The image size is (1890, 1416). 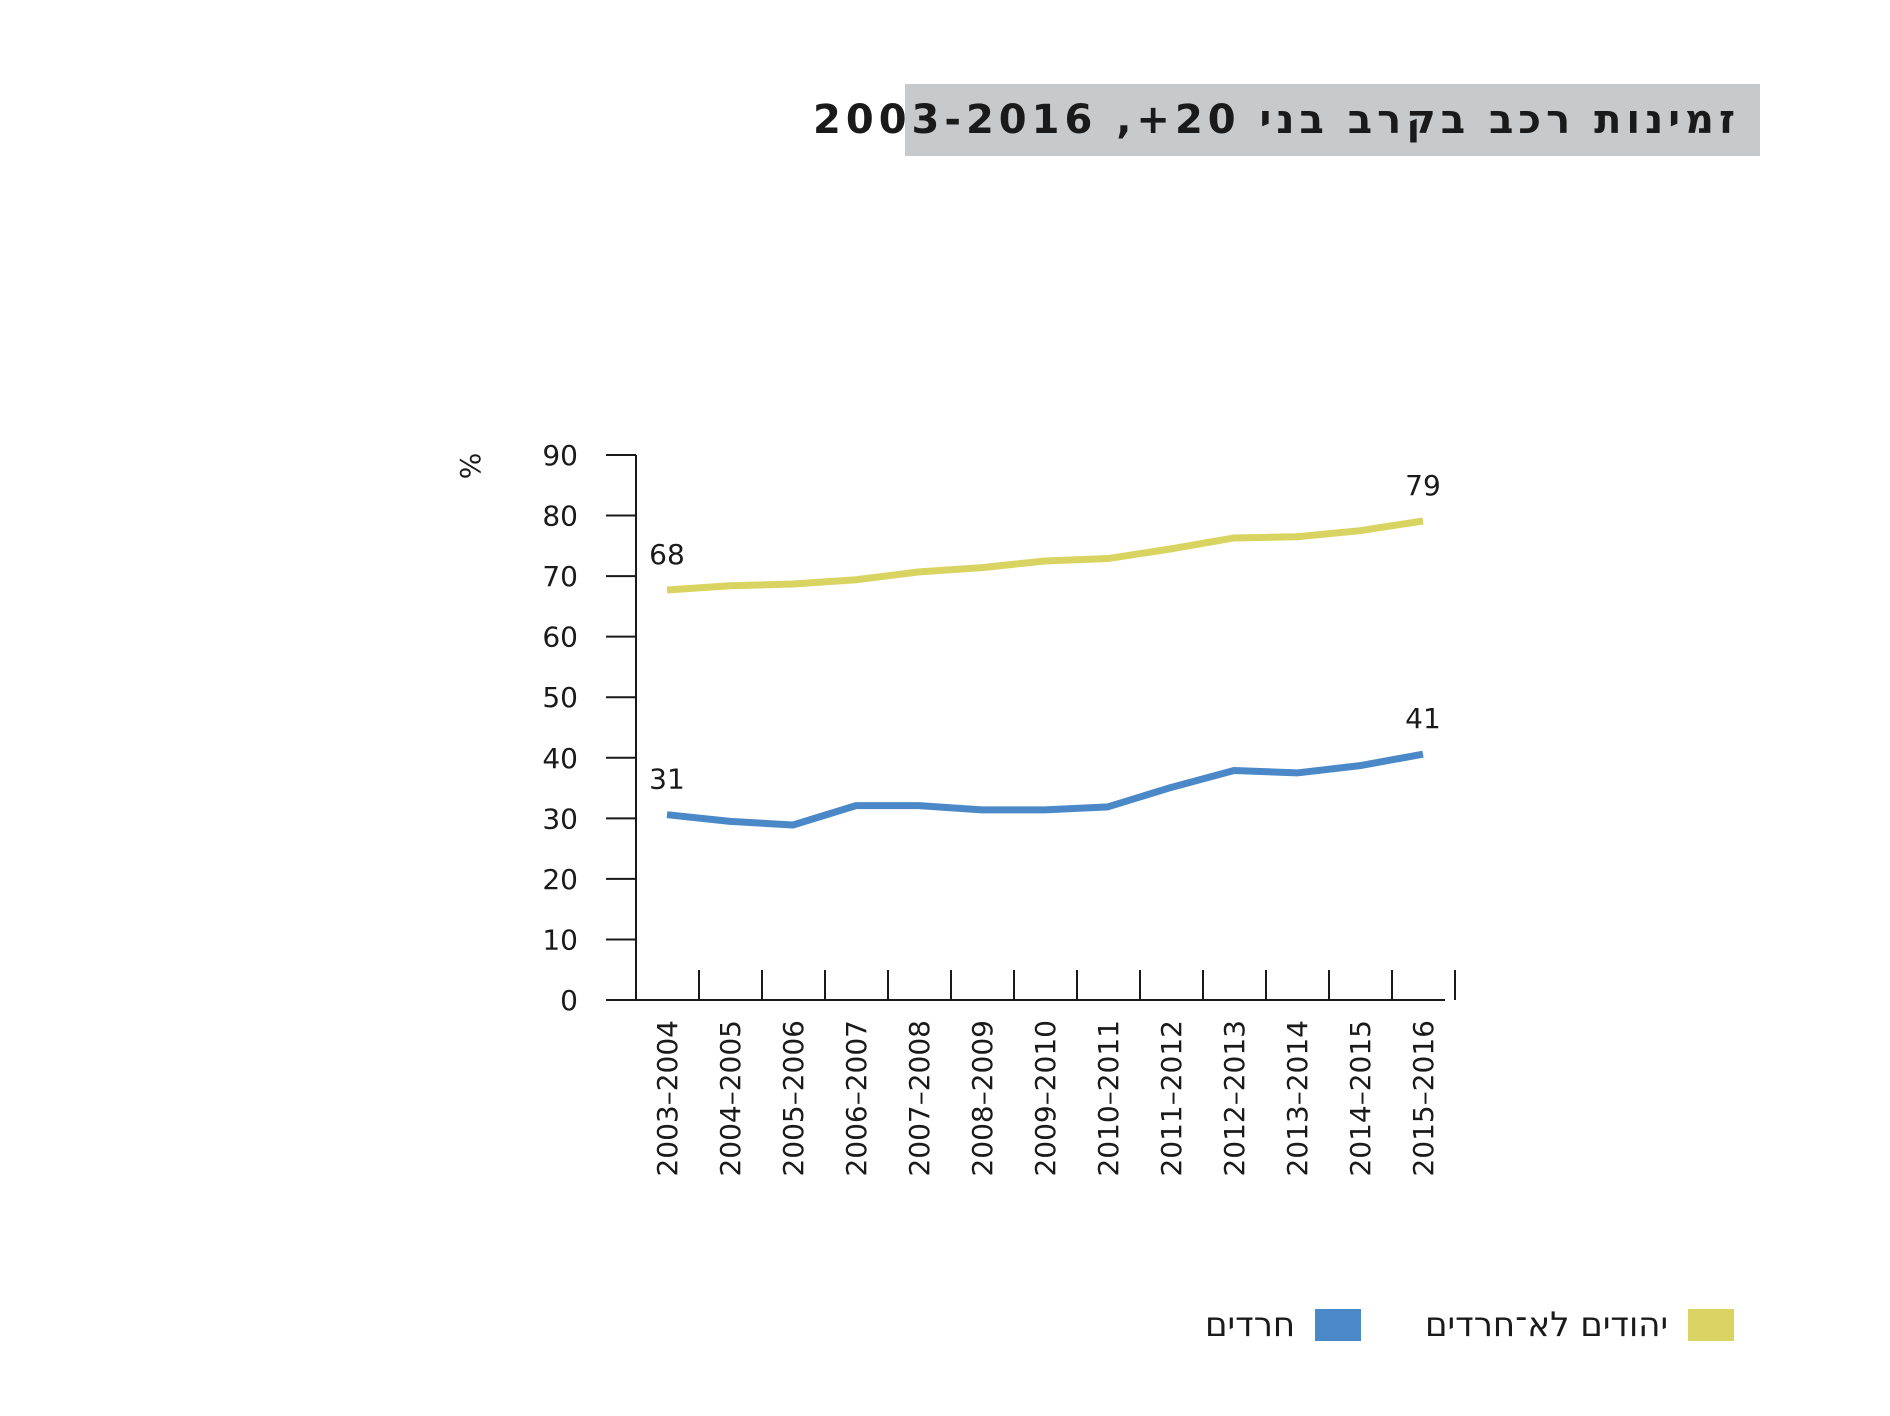 What do you see at coordinates (1423, 485) in the screenshot?
I see `data-label: 79` at bounding box center [1423, 485].